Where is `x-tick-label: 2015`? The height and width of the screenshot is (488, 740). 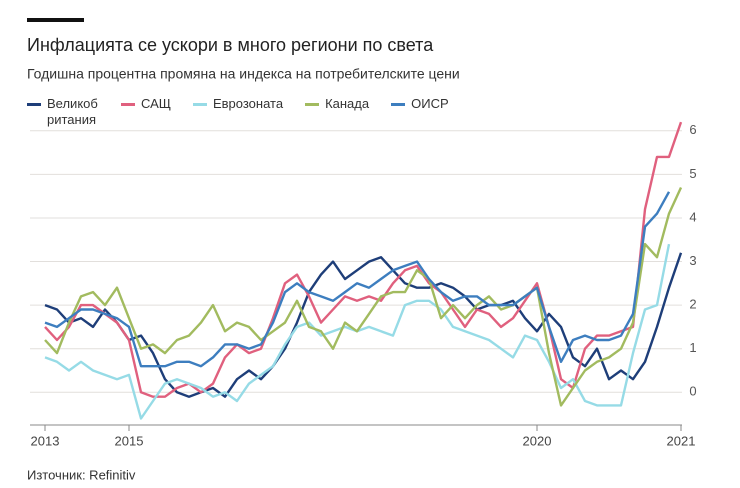
x-tick-label: 2015 is located at coordinates (129, 440).